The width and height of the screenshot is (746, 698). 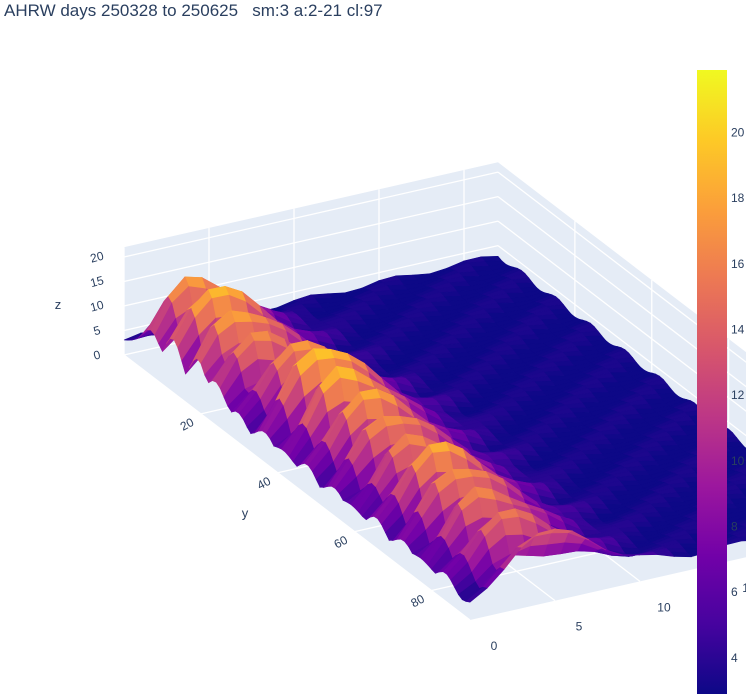 I want to click on back-pane, so click(x=622, y=311).